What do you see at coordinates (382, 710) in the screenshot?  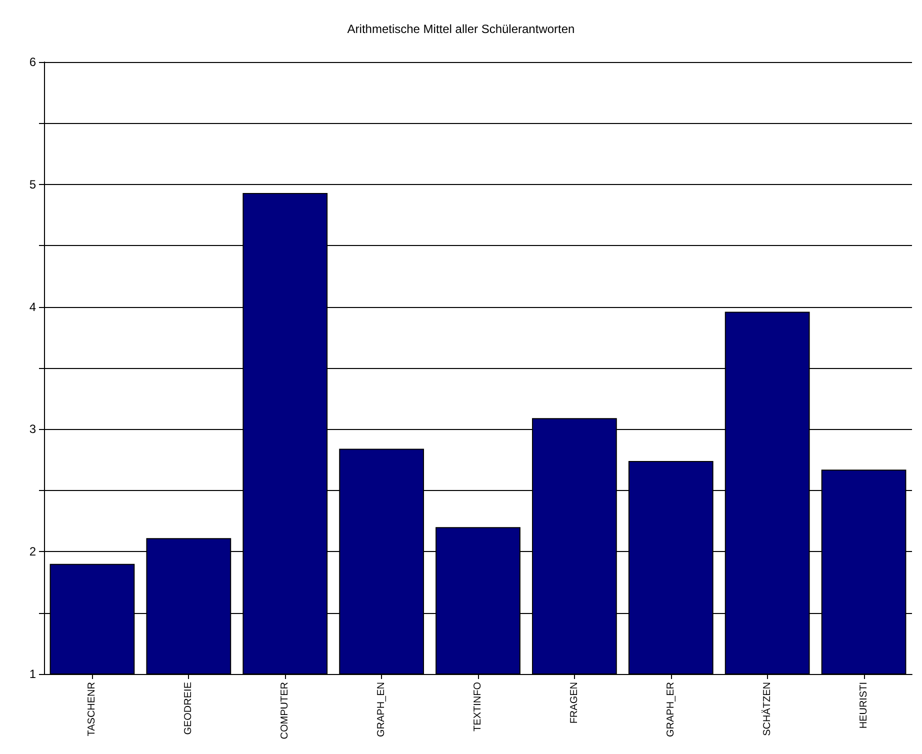 I see `x-tick-label: GRAPH_EN` at bounding box center [382, 710].